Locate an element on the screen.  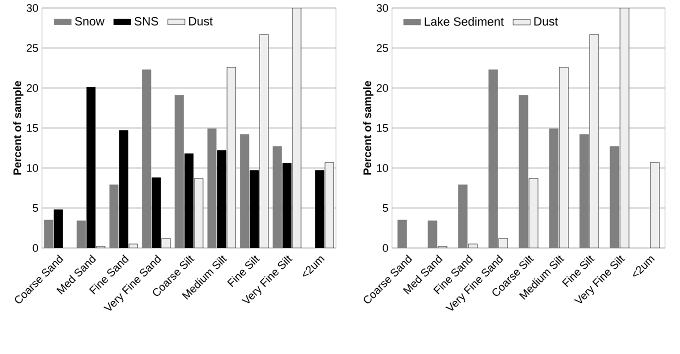
legend-label: Lake Sediment is located at coordinates (464, 21).